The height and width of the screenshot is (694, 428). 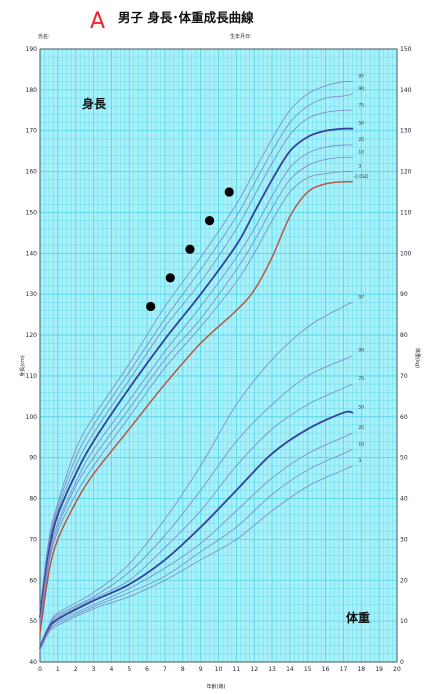 I want to click on y-tick-label-left: 160, so click(x=32, y=172).